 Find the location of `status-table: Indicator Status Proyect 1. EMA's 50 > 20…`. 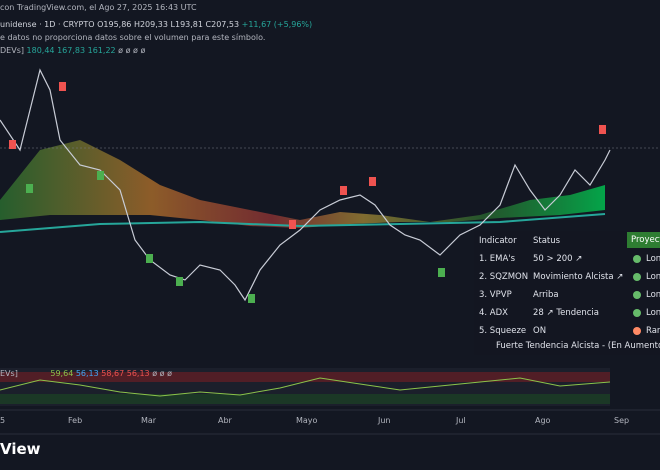

status-table: Indicator Status Proyect 1. EMA's 50 > 20… is located at coordinates (567, 293).